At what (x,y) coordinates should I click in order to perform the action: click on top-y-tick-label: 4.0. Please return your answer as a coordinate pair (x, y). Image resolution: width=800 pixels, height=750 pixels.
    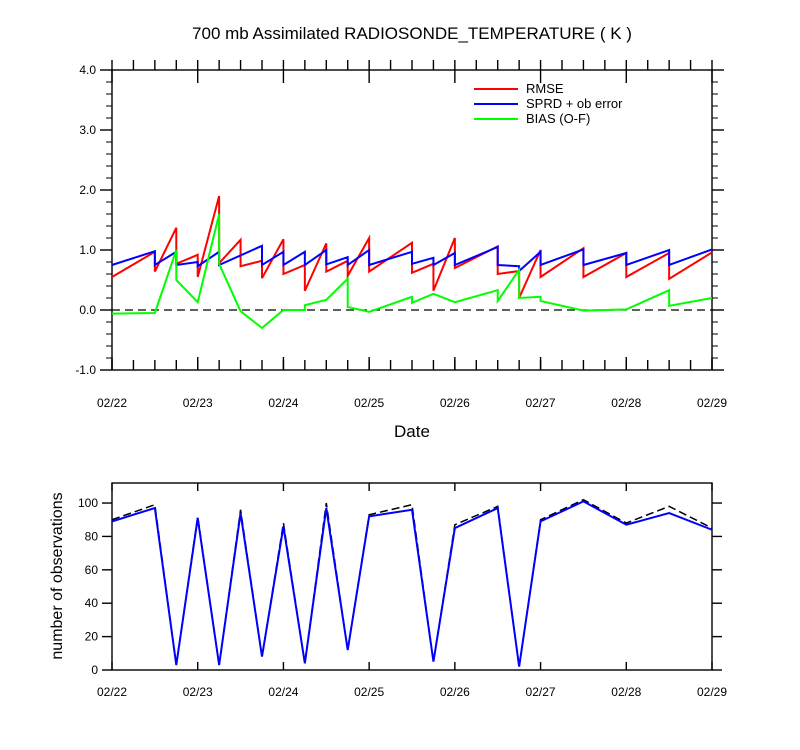
    Looking at the image, I should click on (87, 70).